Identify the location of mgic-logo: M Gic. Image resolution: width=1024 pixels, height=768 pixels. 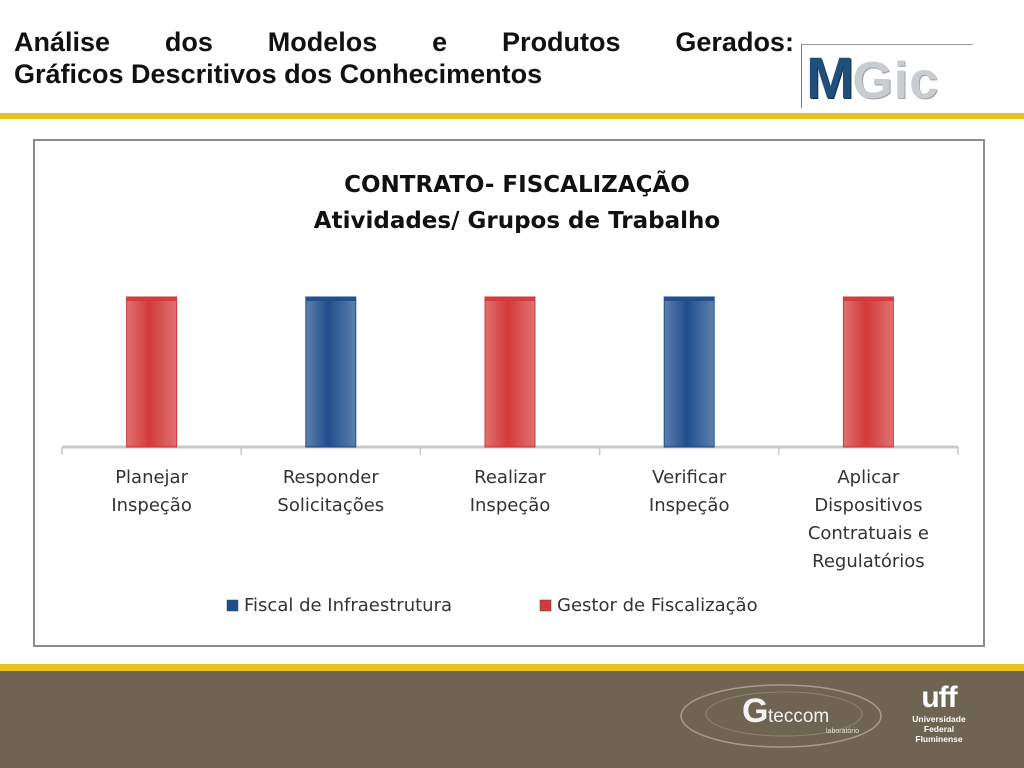
(887, 76).